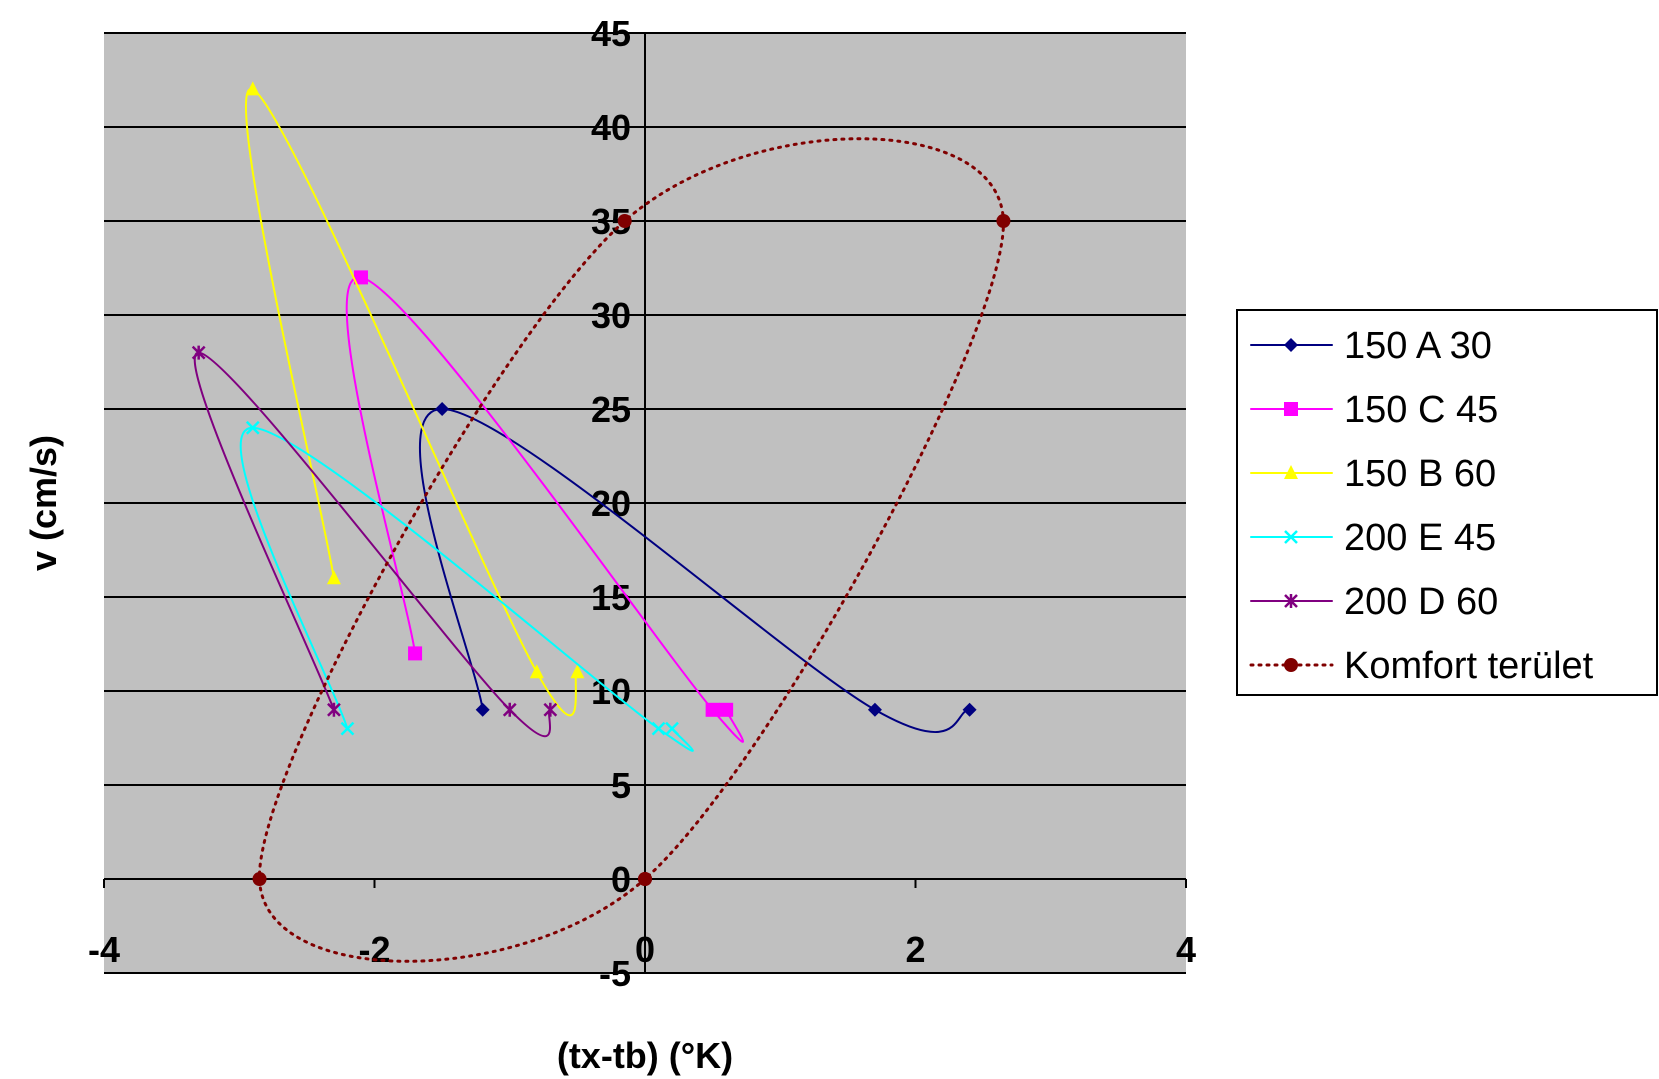 This screenshot has width=1659, height=1079. I want to click on x-tick-labels: -4 -2 0 2 4, so click(642, 949).